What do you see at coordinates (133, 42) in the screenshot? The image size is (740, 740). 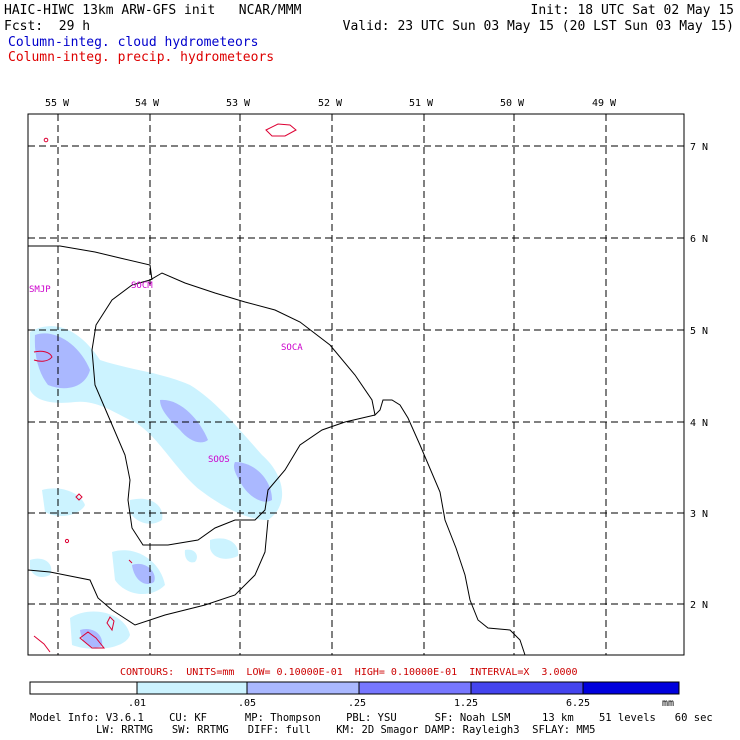 I see `field-cloud-label: Column-integ. cloud hydrometeors` at bounding box center [133, 42].